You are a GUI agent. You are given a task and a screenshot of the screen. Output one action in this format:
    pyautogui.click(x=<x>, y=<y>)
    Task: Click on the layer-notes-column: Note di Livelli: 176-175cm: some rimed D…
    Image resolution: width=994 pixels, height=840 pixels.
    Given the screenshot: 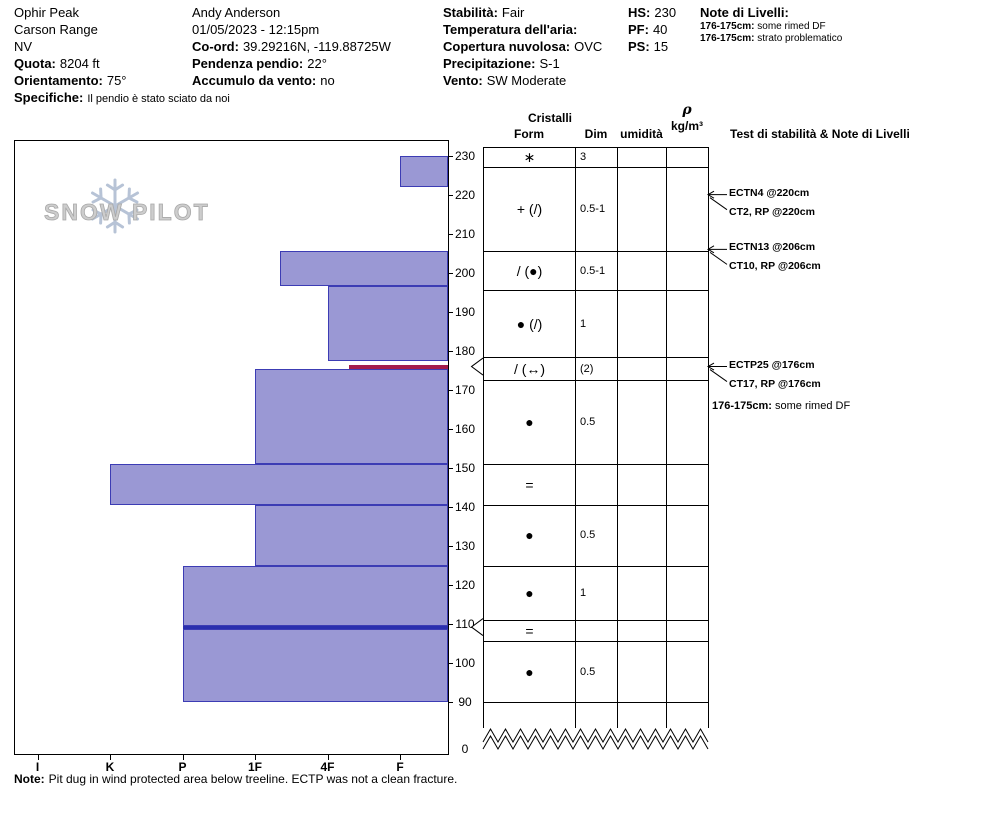 What is the action you would take?
    pyautogui.click(x=771, y=24)
    